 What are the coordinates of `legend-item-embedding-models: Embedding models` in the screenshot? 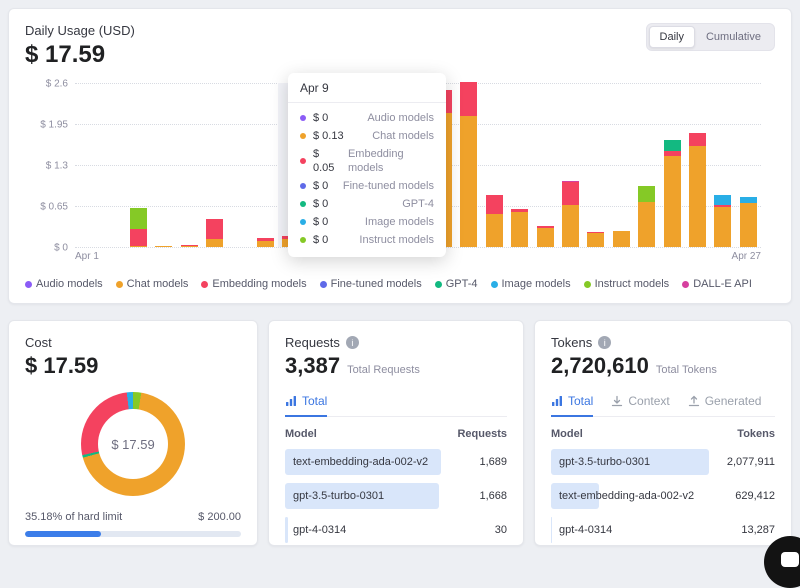 It's located at (254, 284).